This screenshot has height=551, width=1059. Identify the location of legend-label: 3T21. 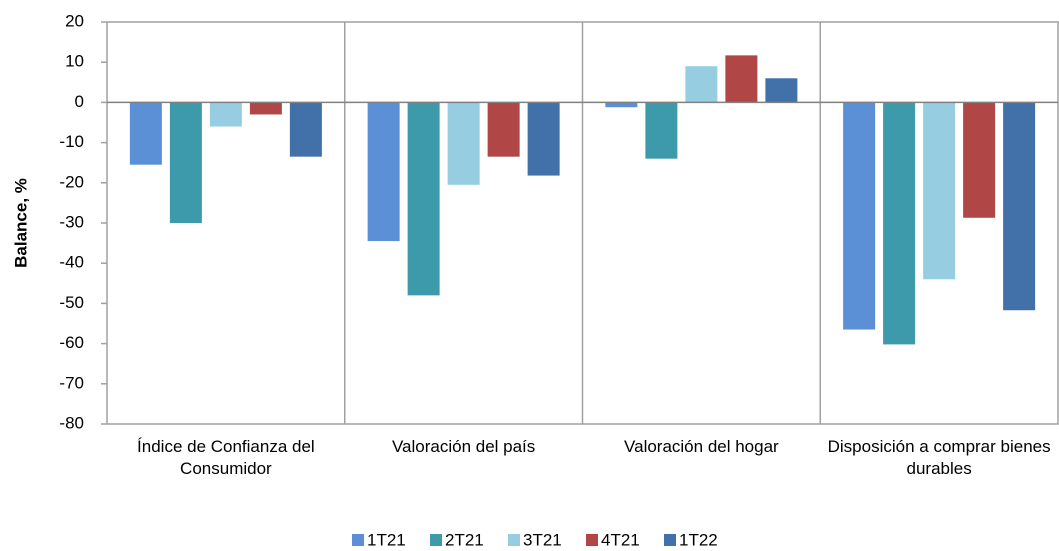
(542, 539).